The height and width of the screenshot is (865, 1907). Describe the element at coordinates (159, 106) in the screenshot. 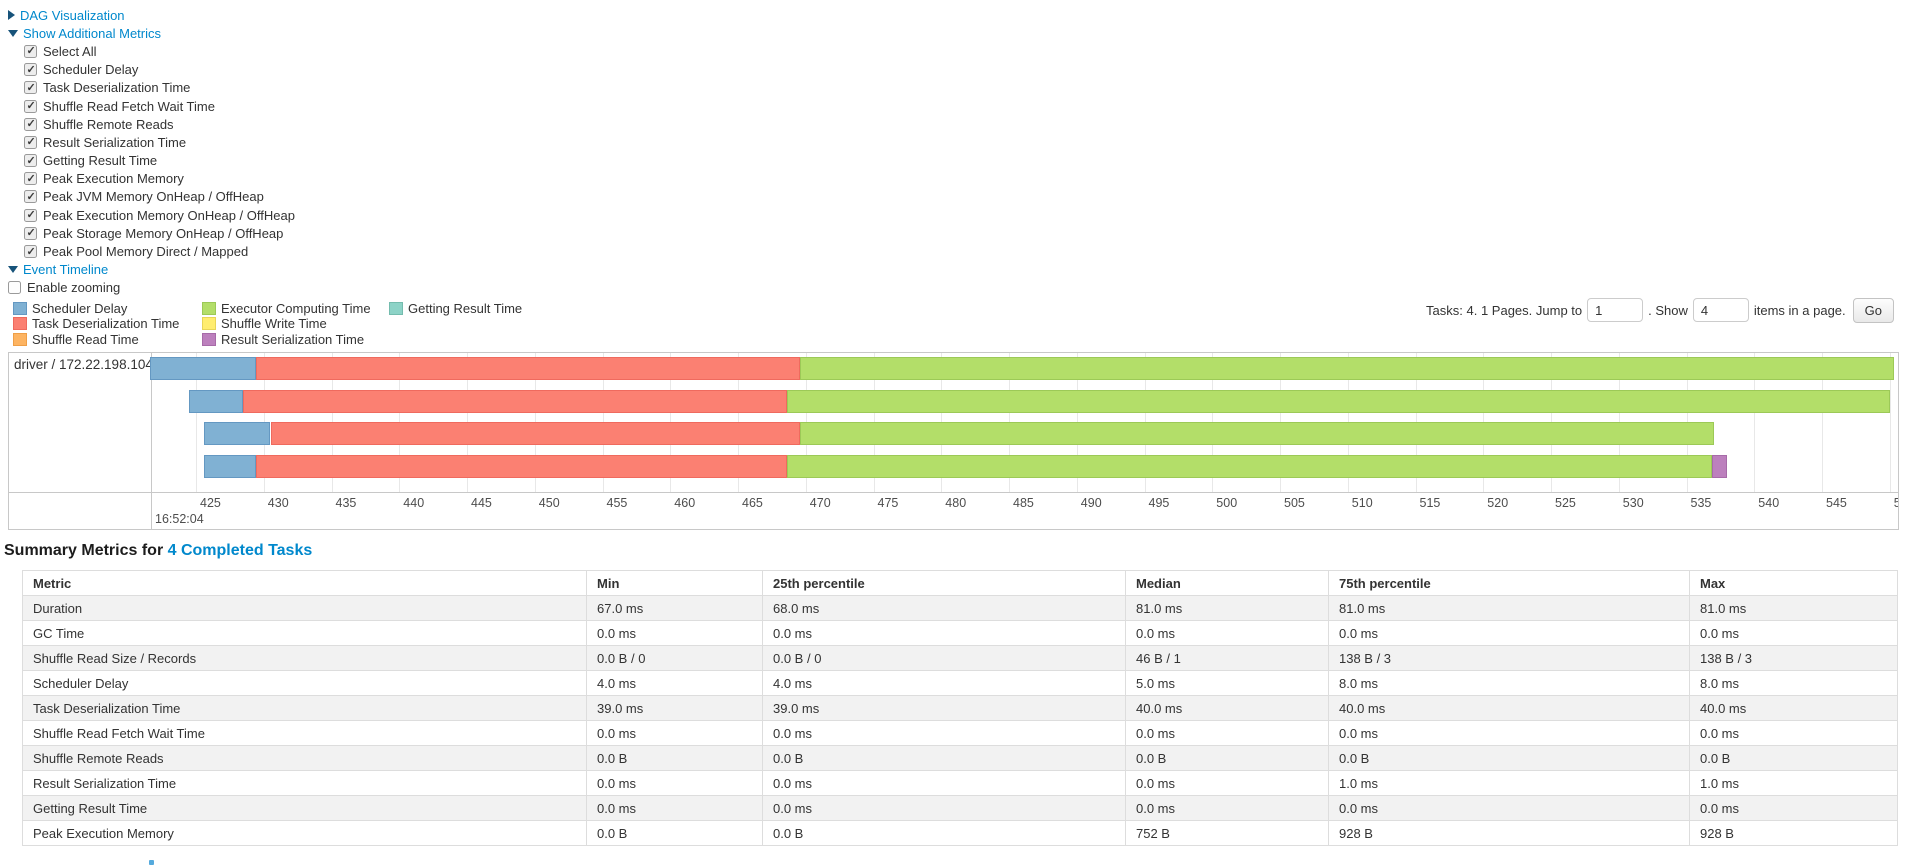

I see `metric-checkbox-row: Shuffle Read Fetch Wait Time` at that location.